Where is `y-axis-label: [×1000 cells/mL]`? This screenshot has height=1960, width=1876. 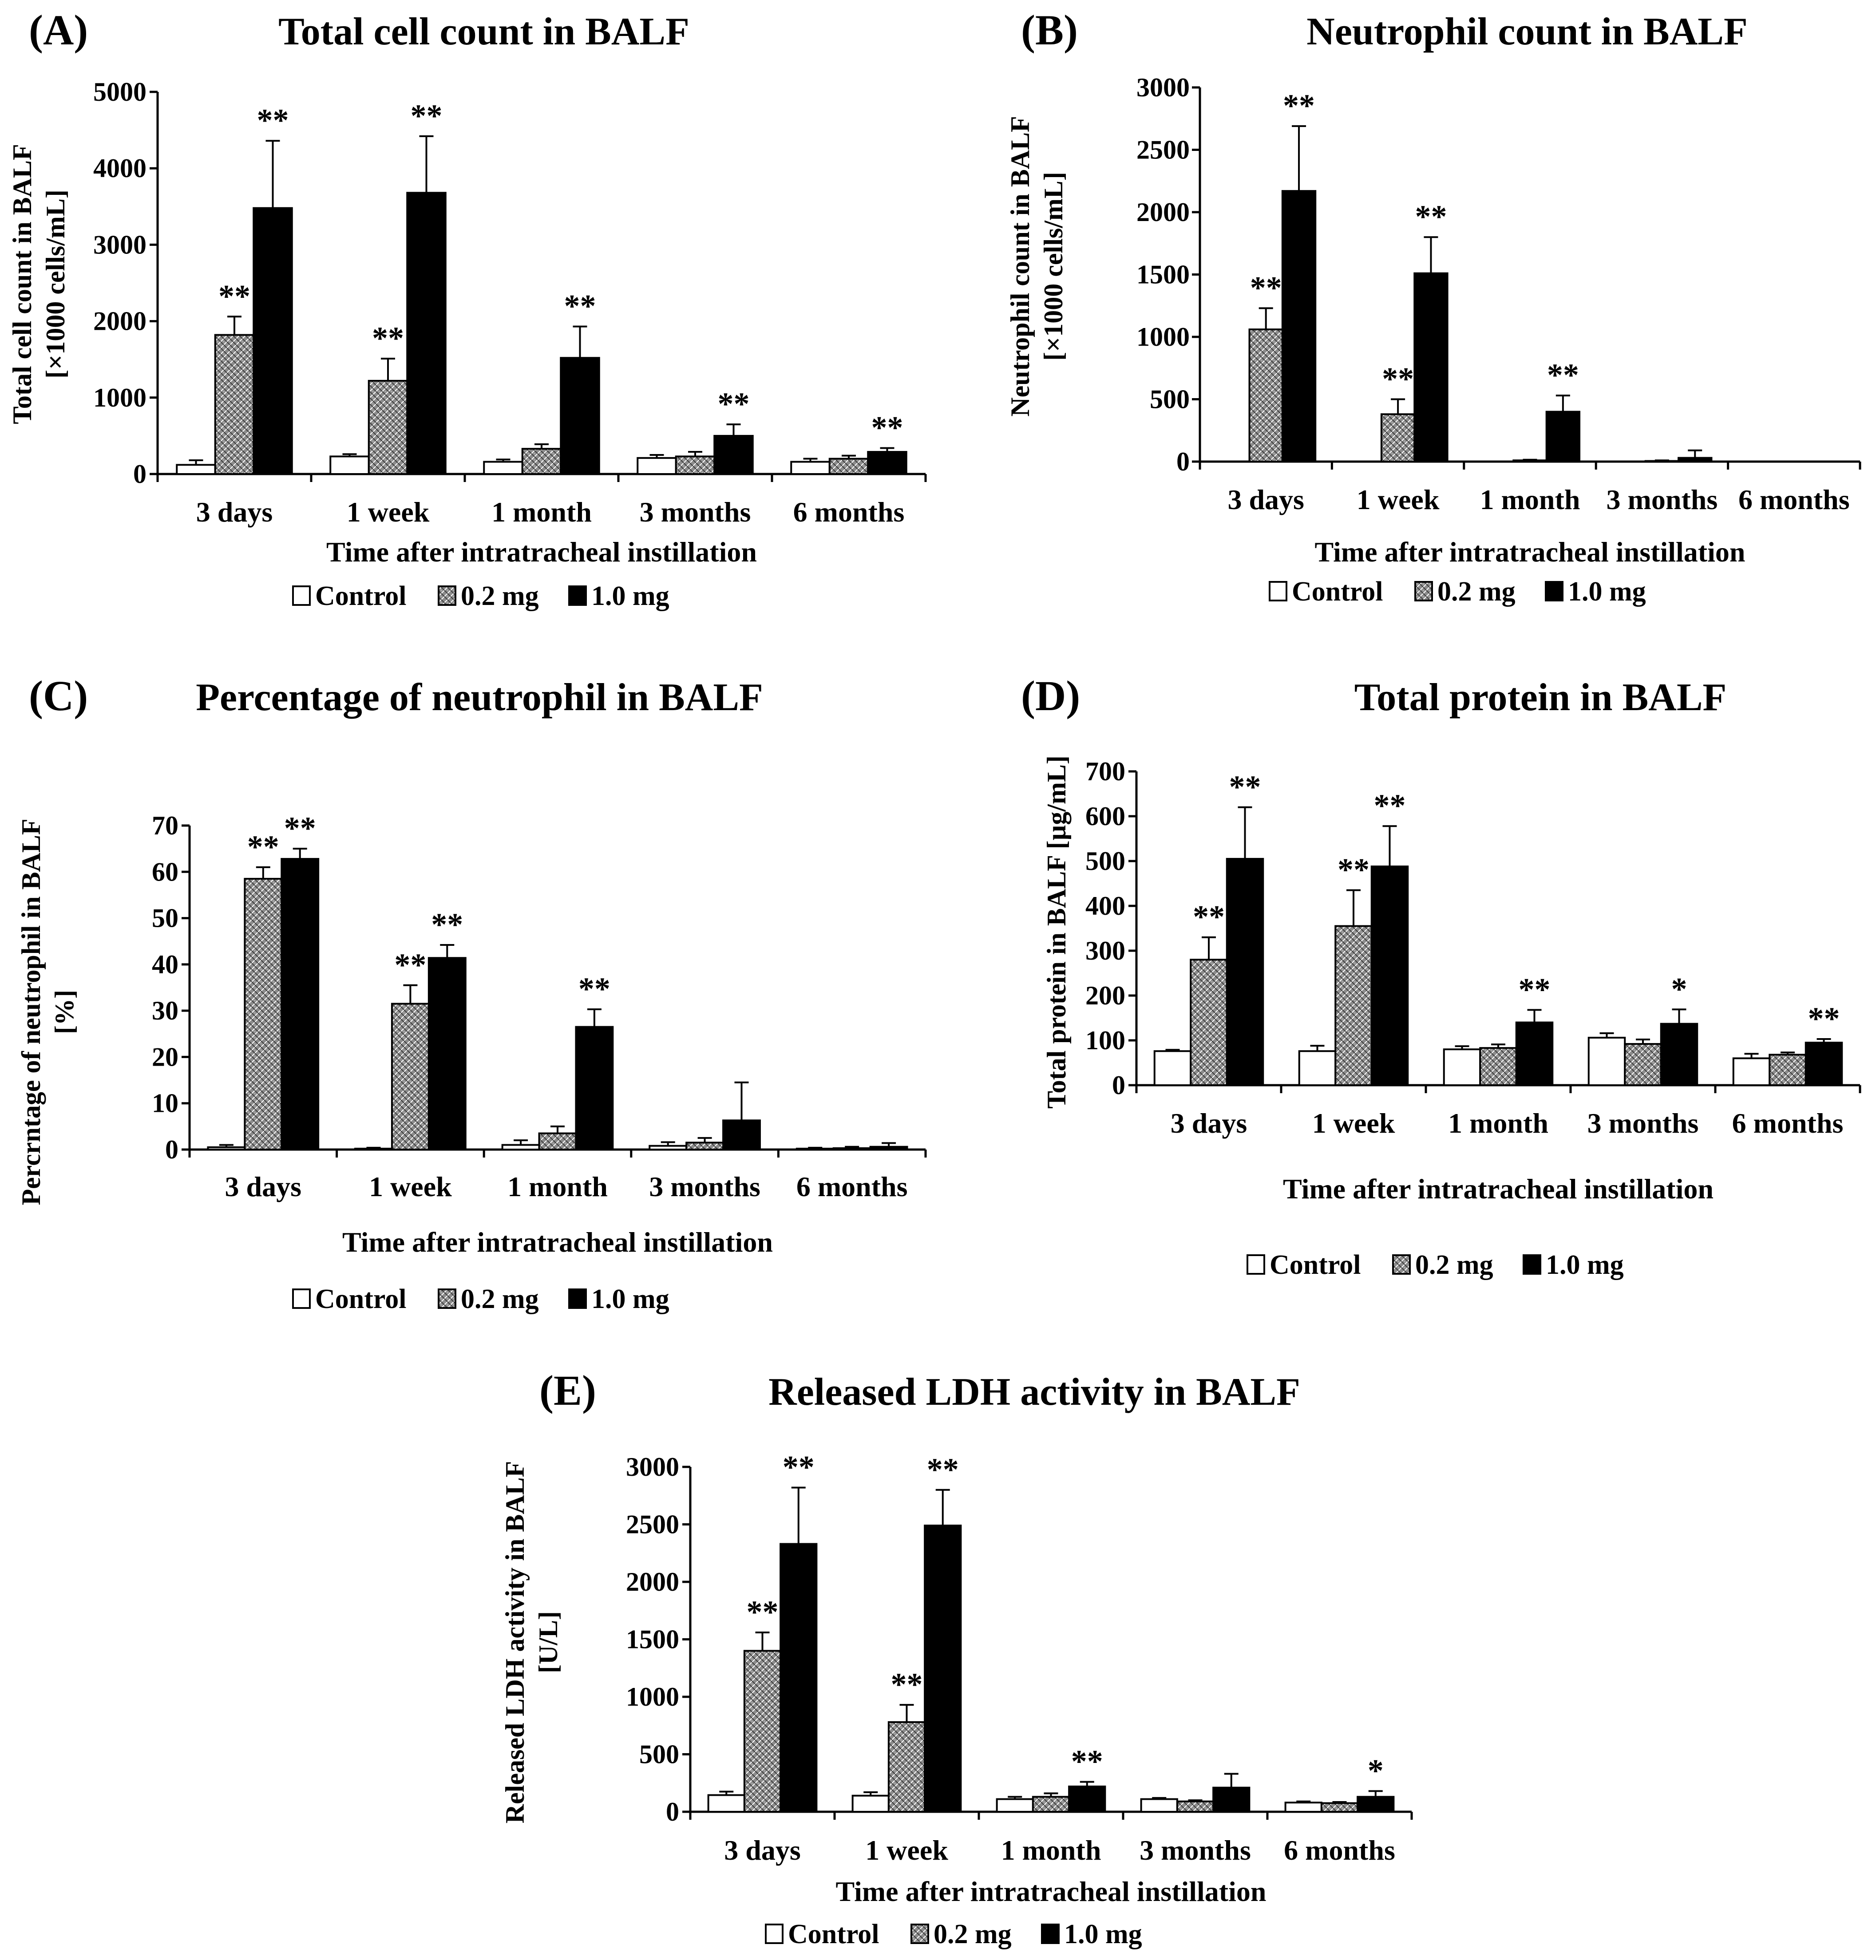
y-axis-label: [×1000 cells/mL] is located at coordinates (55, 284).